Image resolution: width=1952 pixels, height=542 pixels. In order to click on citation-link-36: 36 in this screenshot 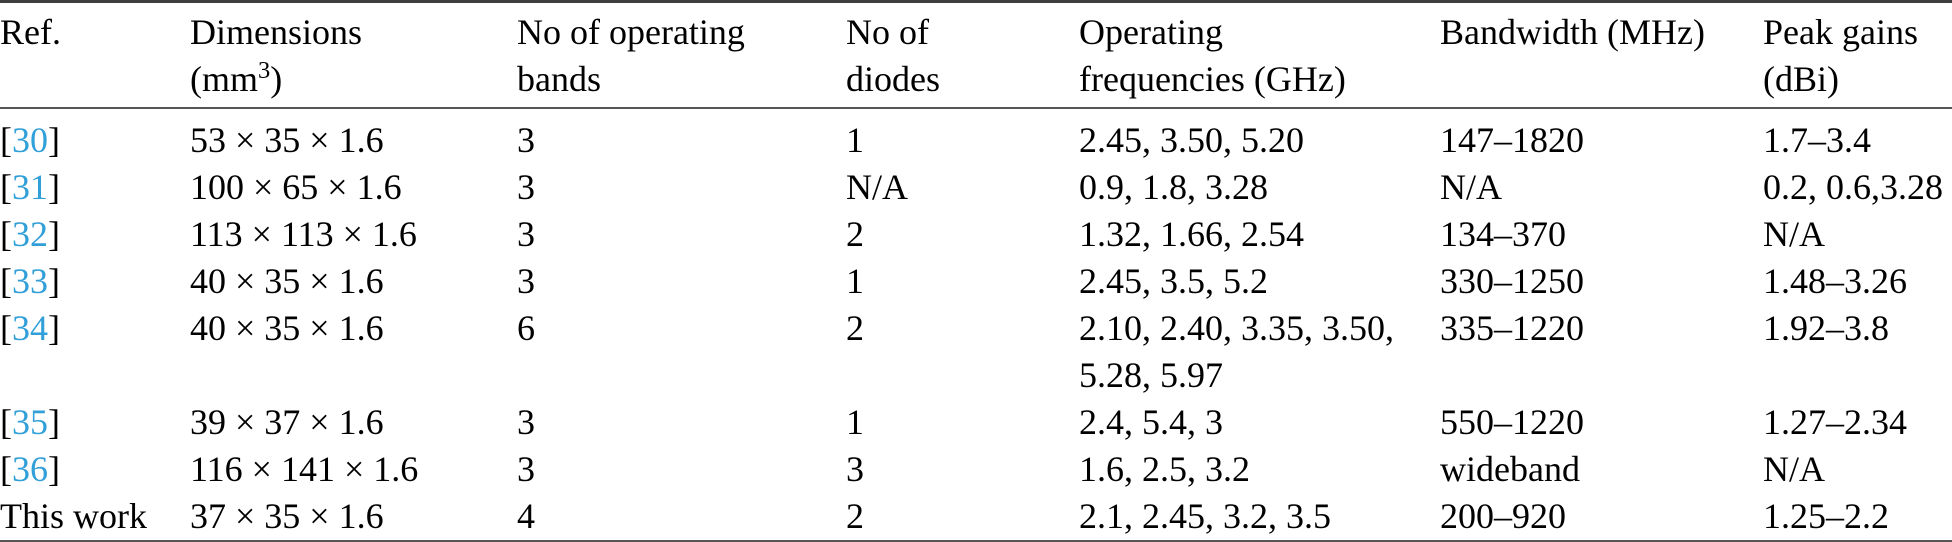, I will do `click(30, 469)`.